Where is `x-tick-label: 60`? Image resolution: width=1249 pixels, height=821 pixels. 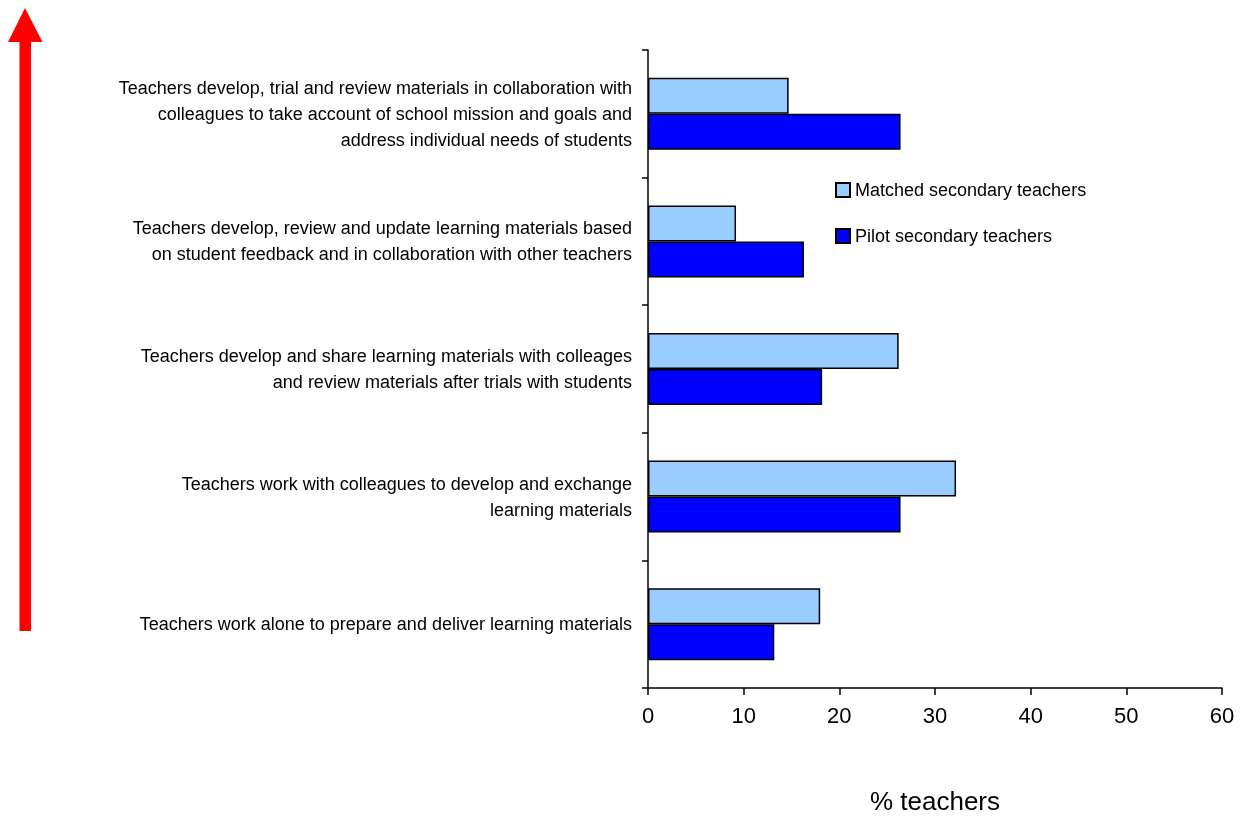
x-tick-label: 60 is located at coordinates (1222, 715).